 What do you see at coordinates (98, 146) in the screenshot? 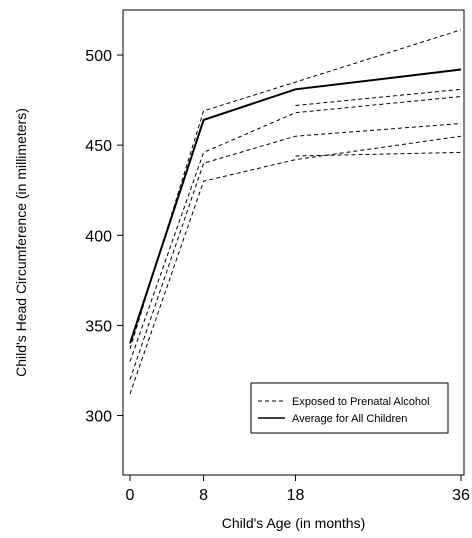
I see `y-tick-label: 450` at bounding box center [98, 146].